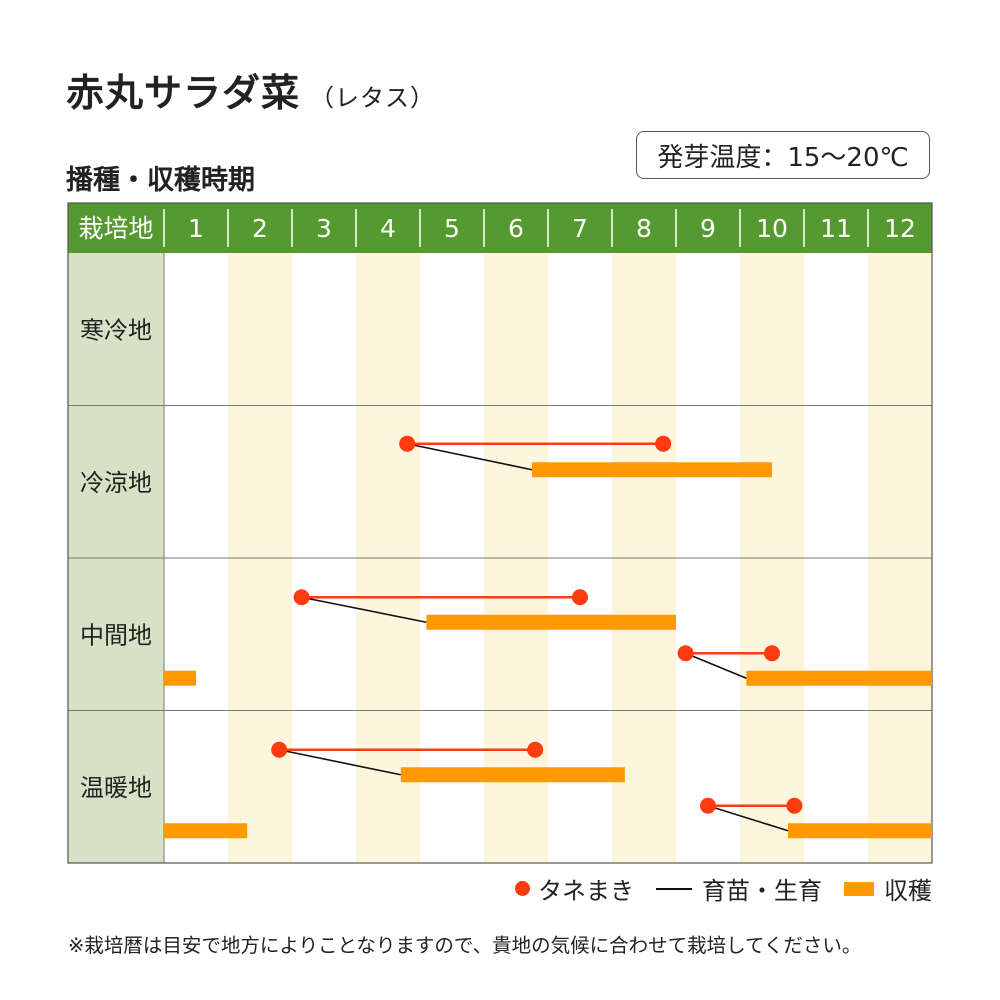  Describe the element at coordinates (116, 635) in the screenshot. I see `region-label: 中間地` at that location.